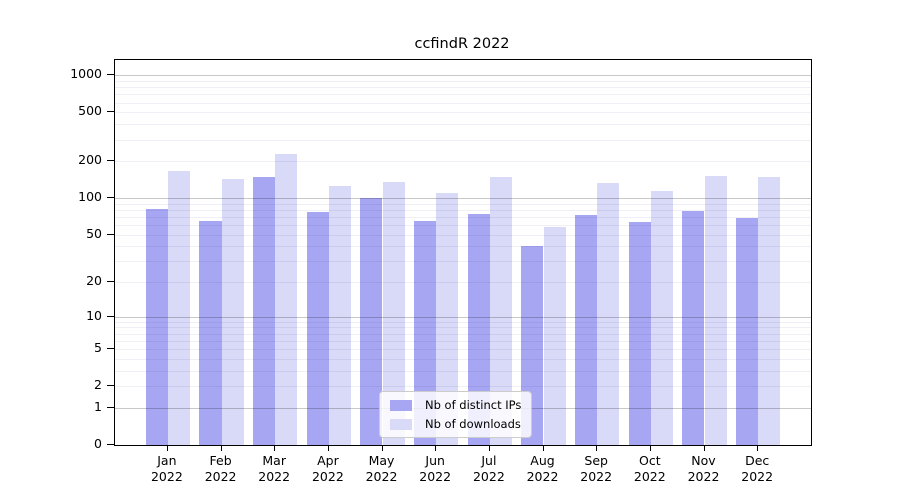 The width and height of the screenshot is (900, 500). Describe the element at coordinates (401, 405) in the screenshot. I see `legend-swatch-distinct-ips` at that location.